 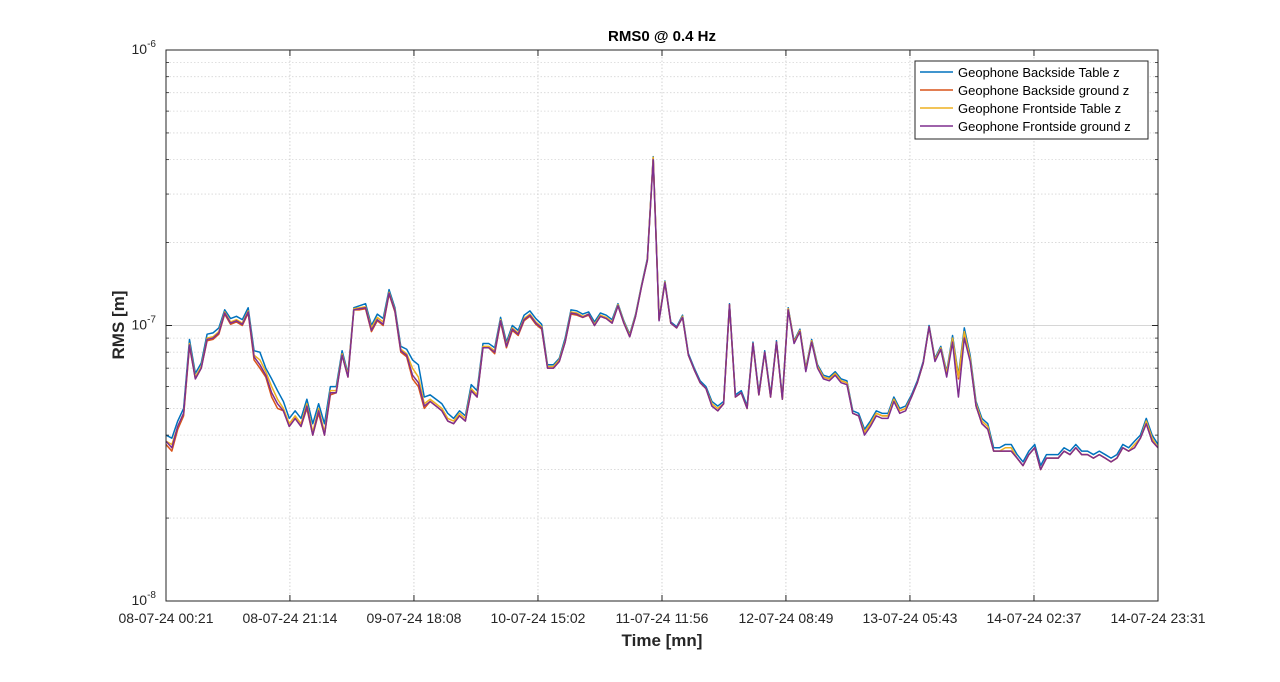 What do you see at coordinates (1044, 126) in the screenshot?
I see `legend-entry-label: Geophone Frontside ground z` at bounding box center [1044, 126].